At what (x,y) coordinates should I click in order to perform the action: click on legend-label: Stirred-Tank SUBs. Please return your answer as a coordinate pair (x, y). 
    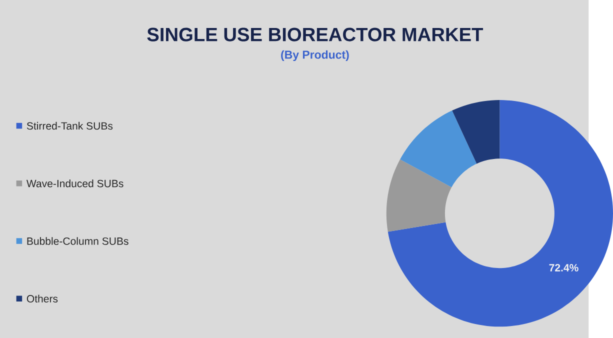
    Looking at the image, I should click on (69, 126).